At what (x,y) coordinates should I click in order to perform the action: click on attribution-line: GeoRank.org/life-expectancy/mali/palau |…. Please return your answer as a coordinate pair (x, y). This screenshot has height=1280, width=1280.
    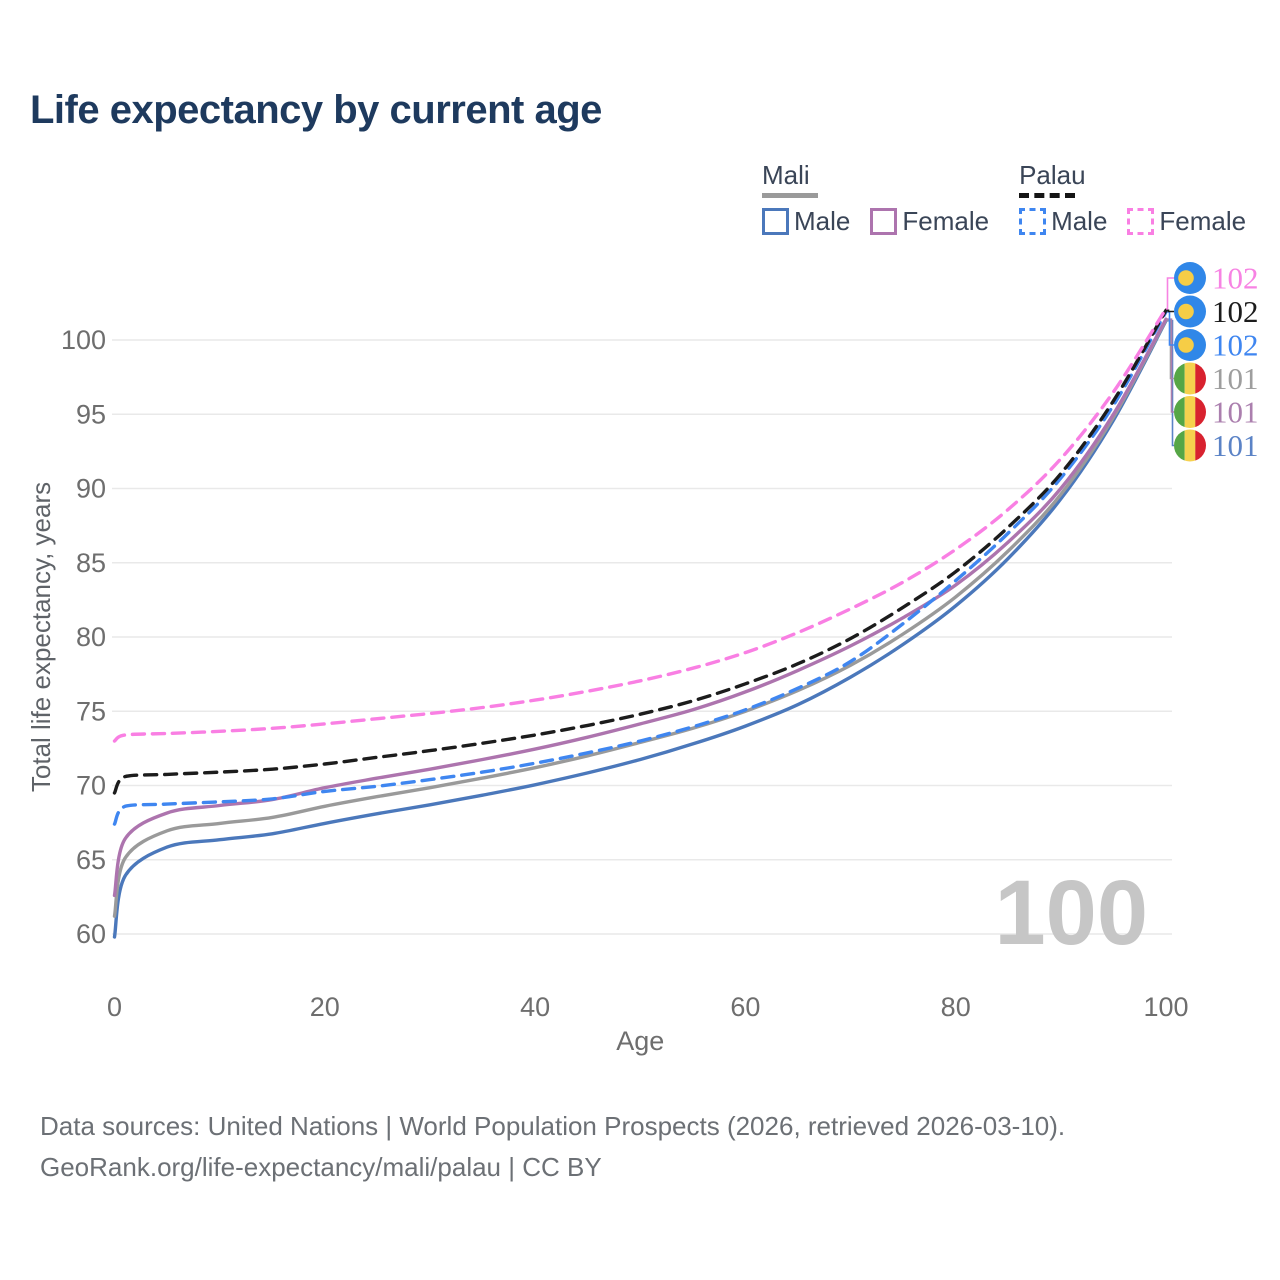
    Looking at the image, I should click on (321, 1167).